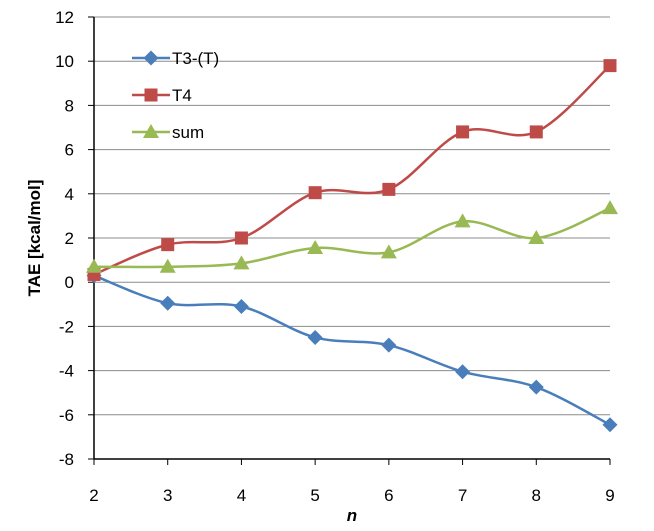 The height and width of the screenshot is (531, 654). I want to click on y-tick-label: 6, so click(69, 150).